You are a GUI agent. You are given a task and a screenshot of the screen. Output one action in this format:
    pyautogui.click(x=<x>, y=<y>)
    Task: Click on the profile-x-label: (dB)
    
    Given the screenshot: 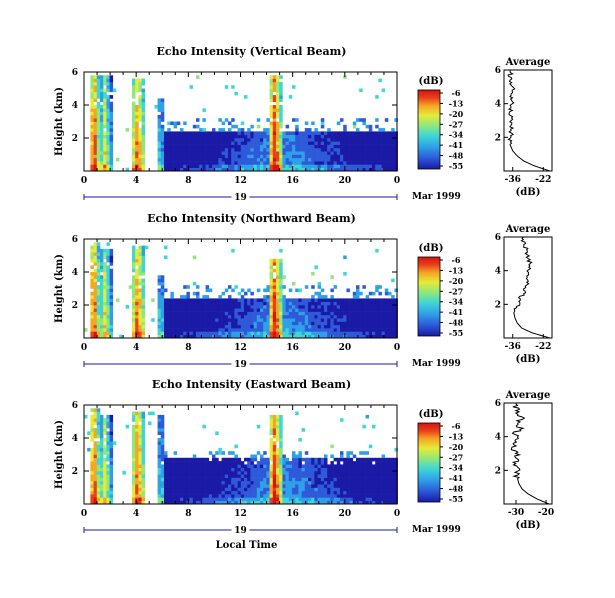 What is the action you would take?
    pyautogui.click(x=528, y=359)
    